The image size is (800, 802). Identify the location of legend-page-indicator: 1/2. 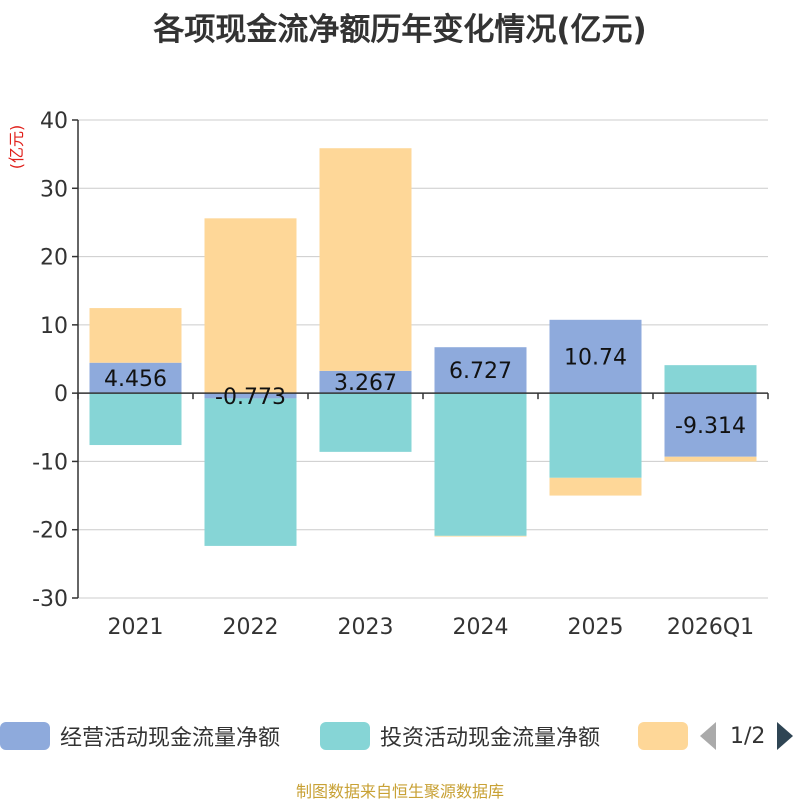
(748, 736).